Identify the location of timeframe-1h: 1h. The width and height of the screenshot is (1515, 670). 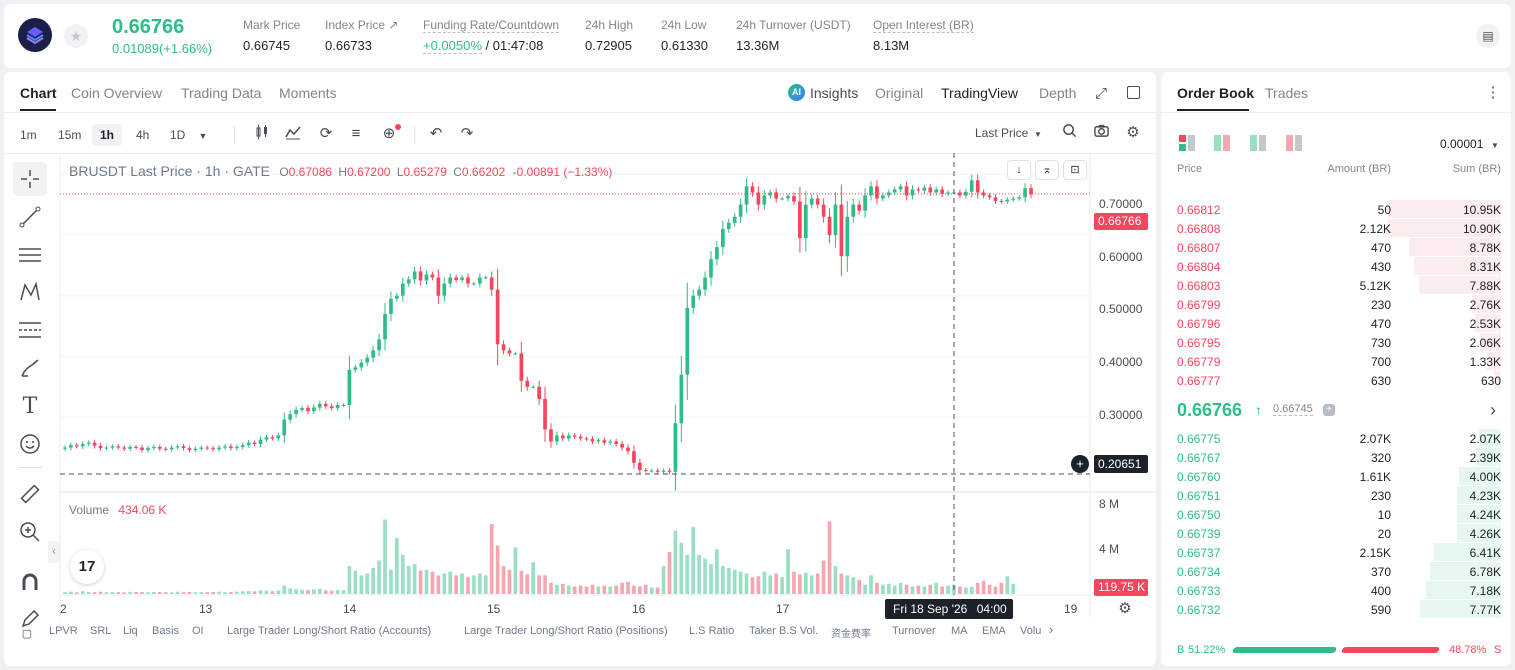
(107, 135).